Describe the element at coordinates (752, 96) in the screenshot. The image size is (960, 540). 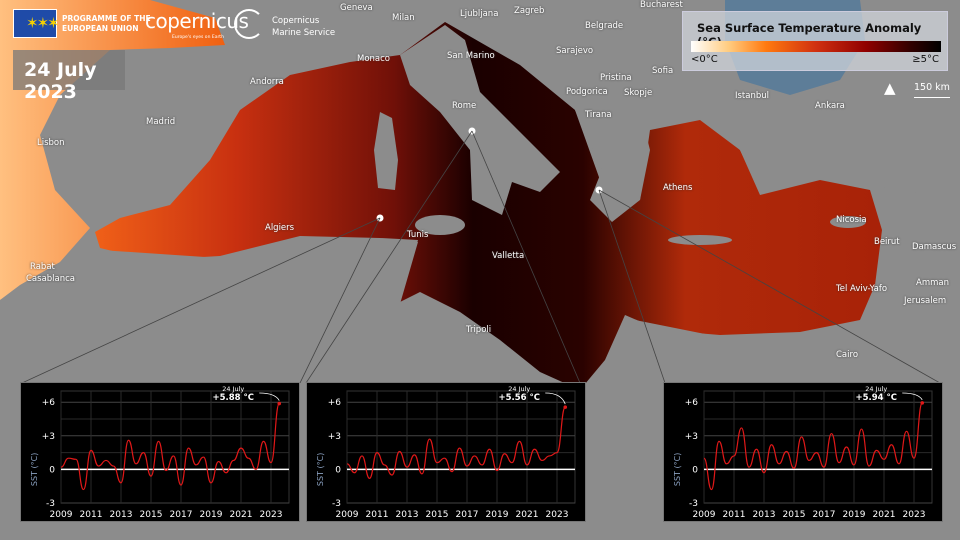
I see `city-label: Istanbul` at that location.